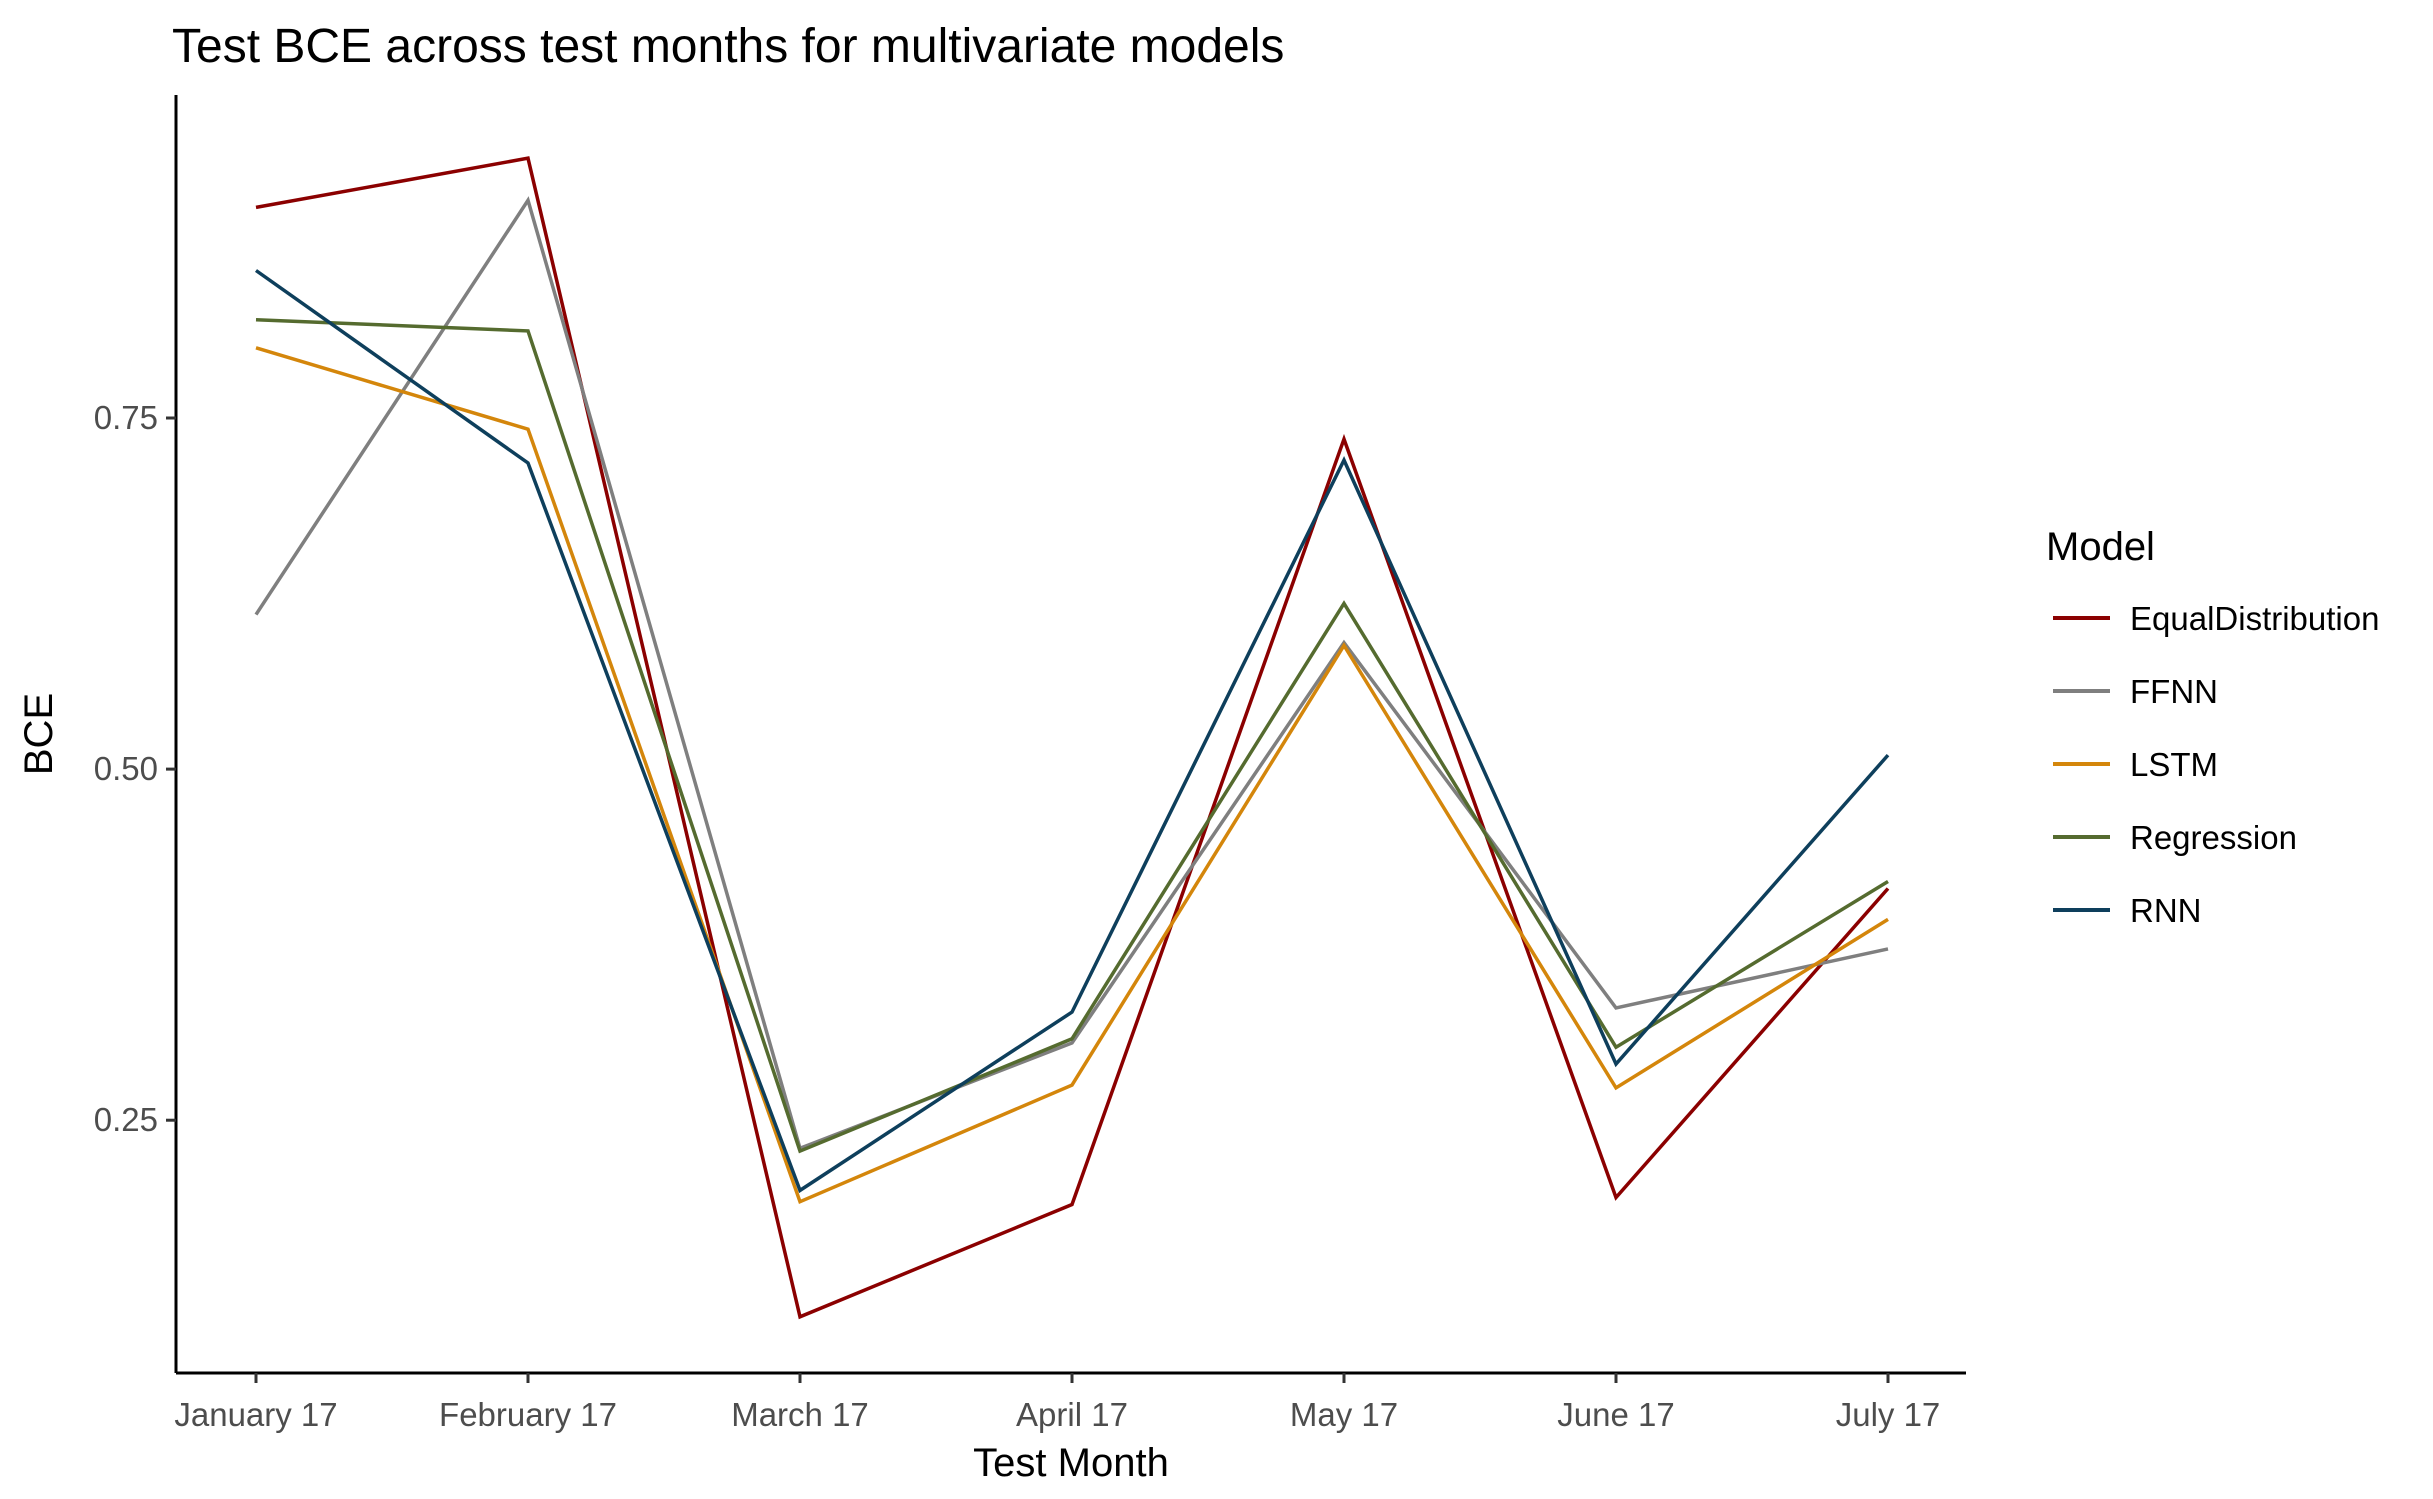 Image resolution: width=2433 pixels, height=1499 pixels. What do you see at coordinates (1888, 1414) in the screenshot?
I see `x-tick-label: July 17` at bounding box center [1888, 1414].